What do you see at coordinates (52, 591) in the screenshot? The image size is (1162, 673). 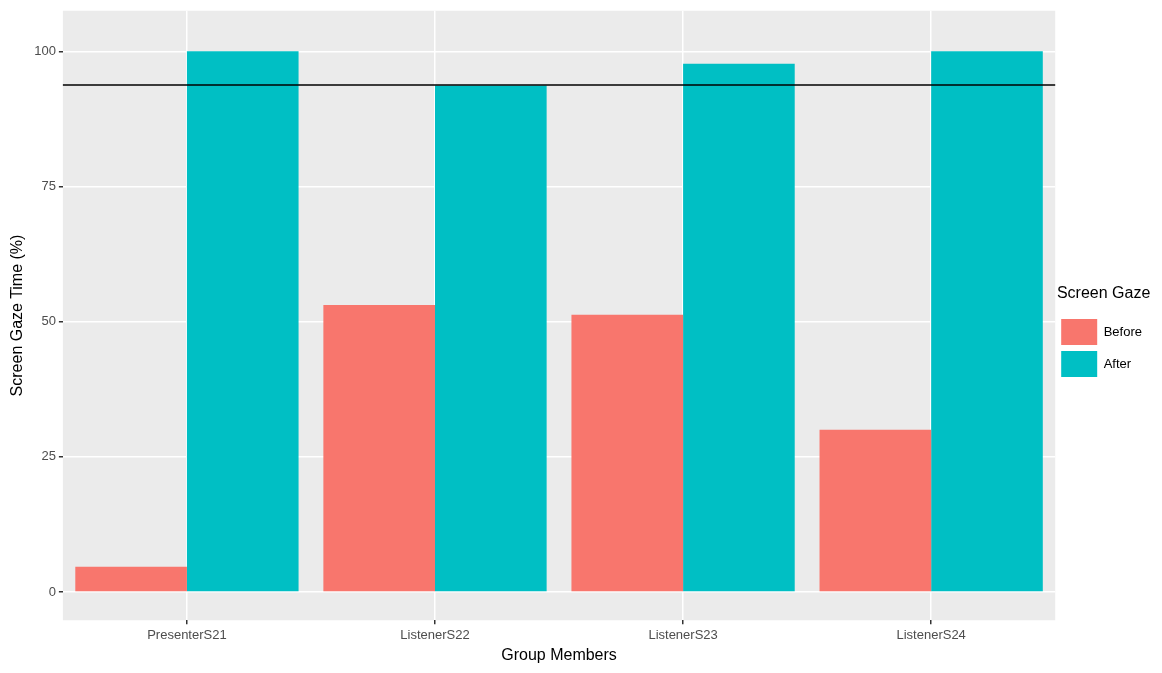 I see `y-tick-label: 0` at bounding box center [52, 591].